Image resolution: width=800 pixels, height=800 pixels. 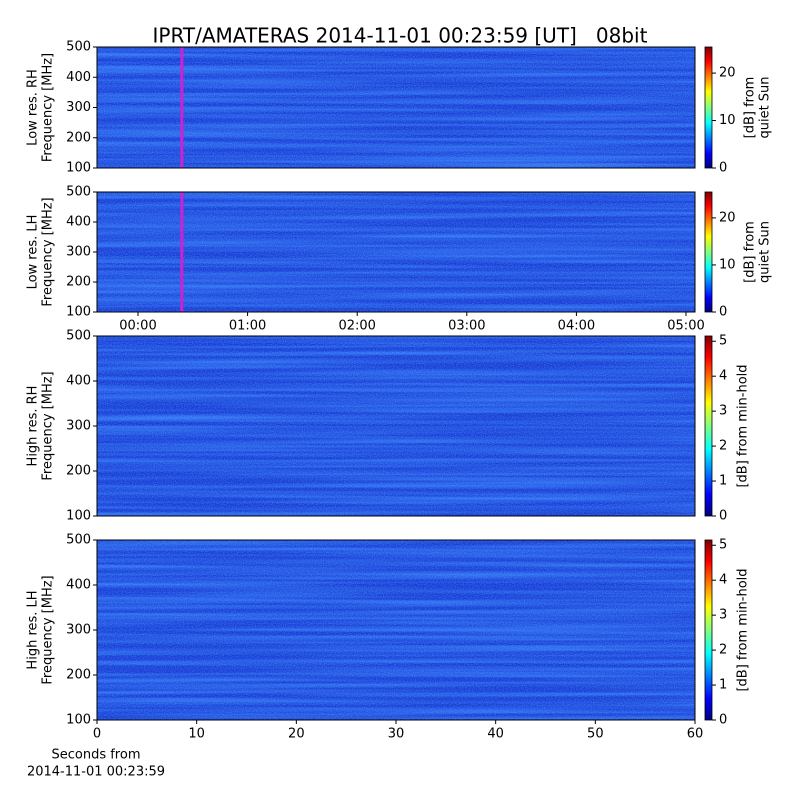 I want to click on x-tick-label: 30, so click(x=396, y=734).